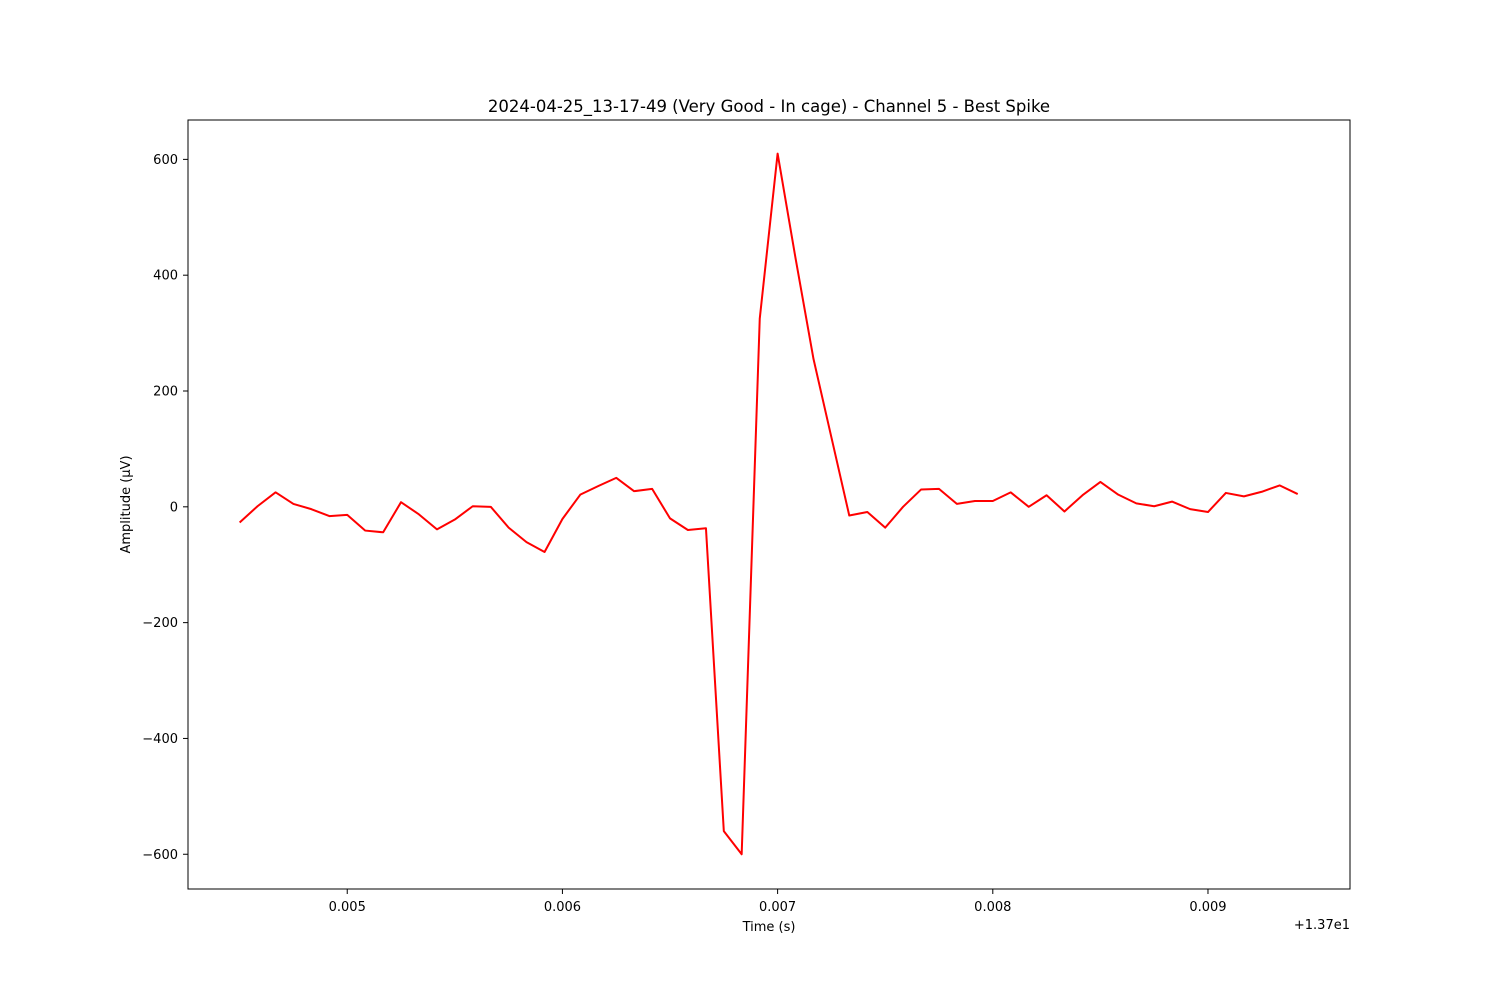  I want to click on y-axis: −600 −400 −200 0 200 400 600, so click(165, 508).